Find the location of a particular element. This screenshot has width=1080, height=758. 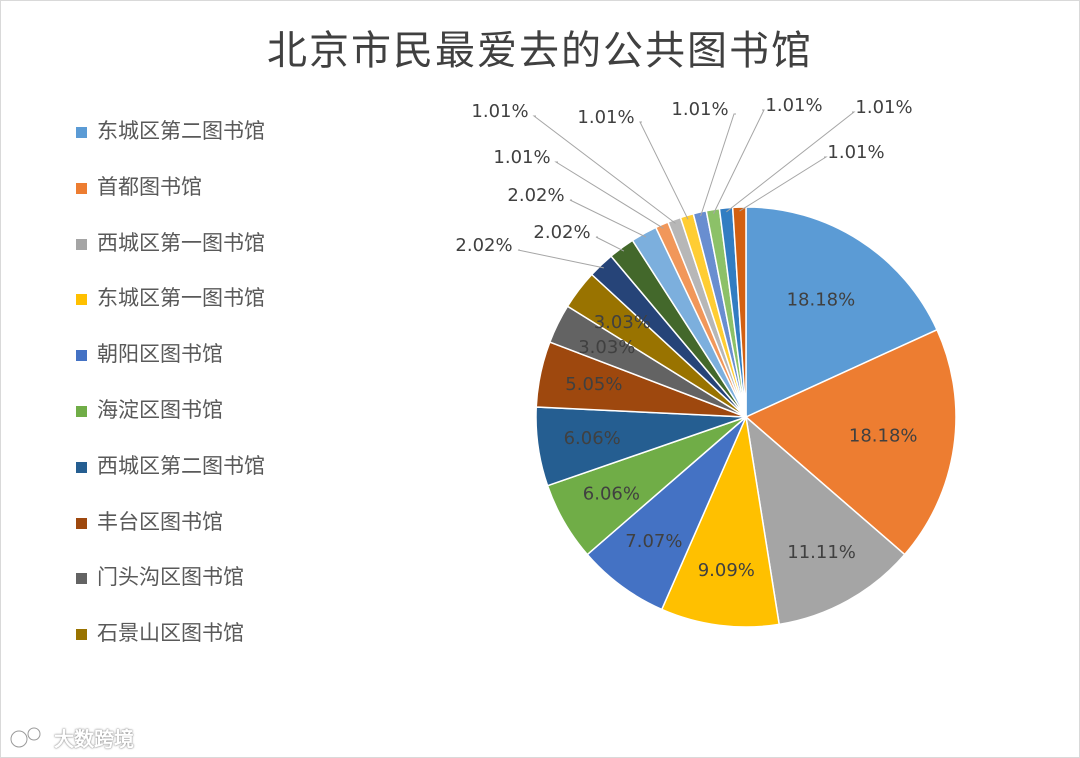

legend-label: 西城区第二图书馆 is located at coordinates (181, 465).